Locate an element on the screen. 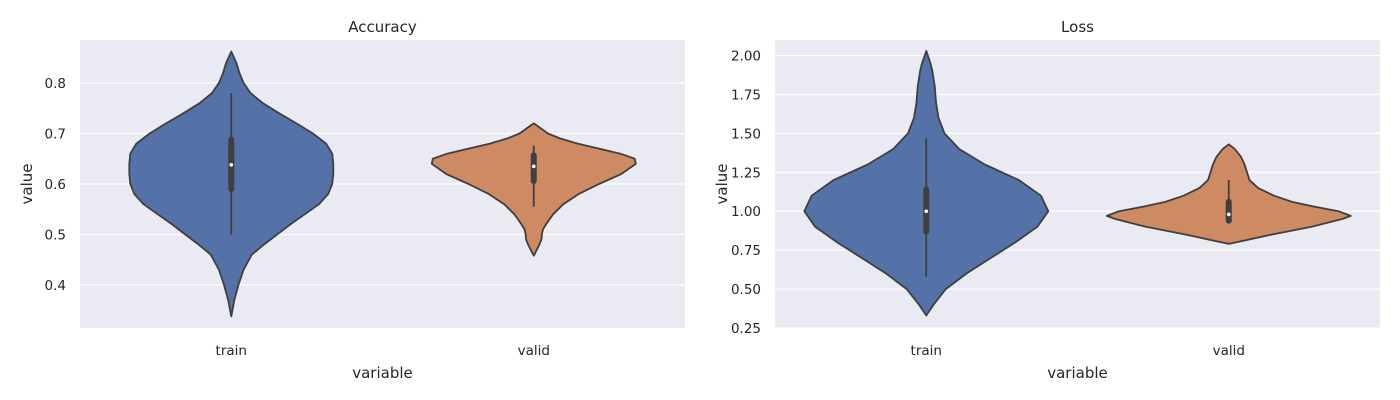  y-tick-label: 0.50 is located at coordinates (746, 290).